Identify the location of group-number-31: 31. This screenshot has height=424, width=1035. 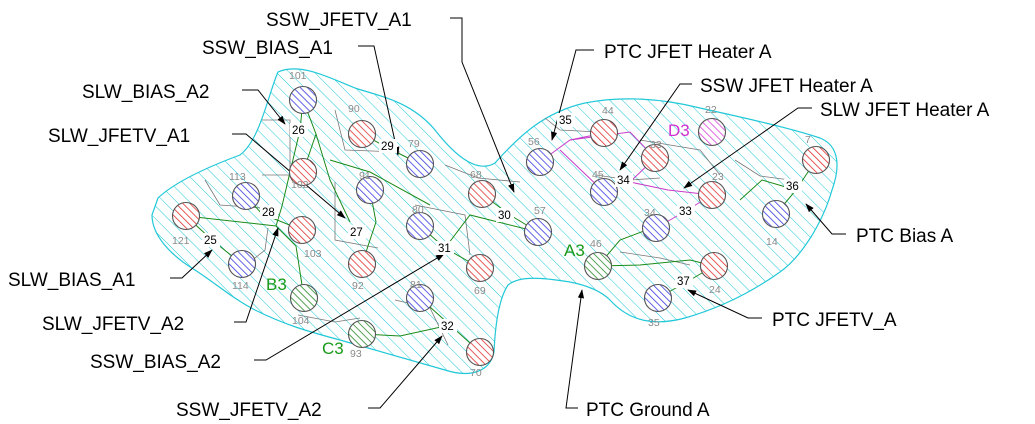
(444, 249).